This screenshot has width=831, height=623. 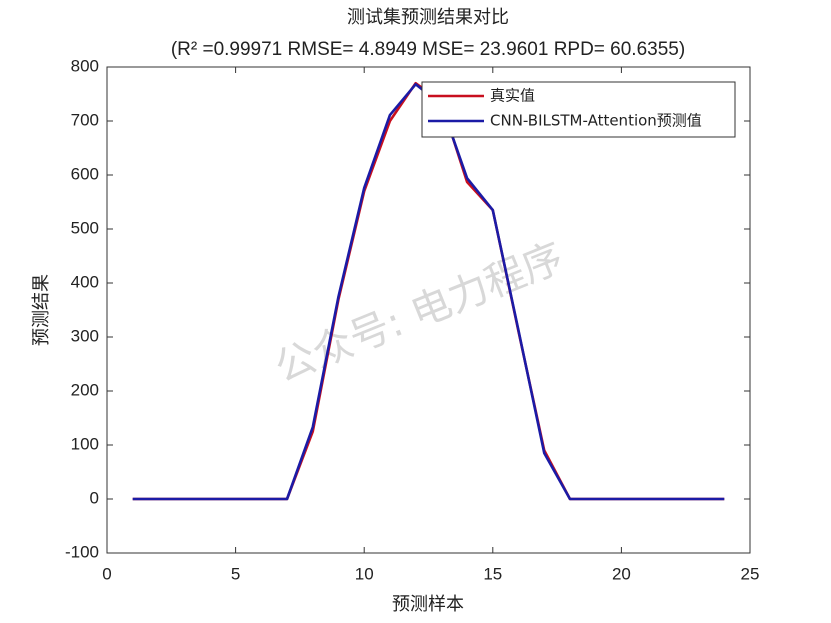 What do you see at coordinates (85, 173) in the screenshot?
I see `y-tick-label: 600` at bounding box center [85, 173].